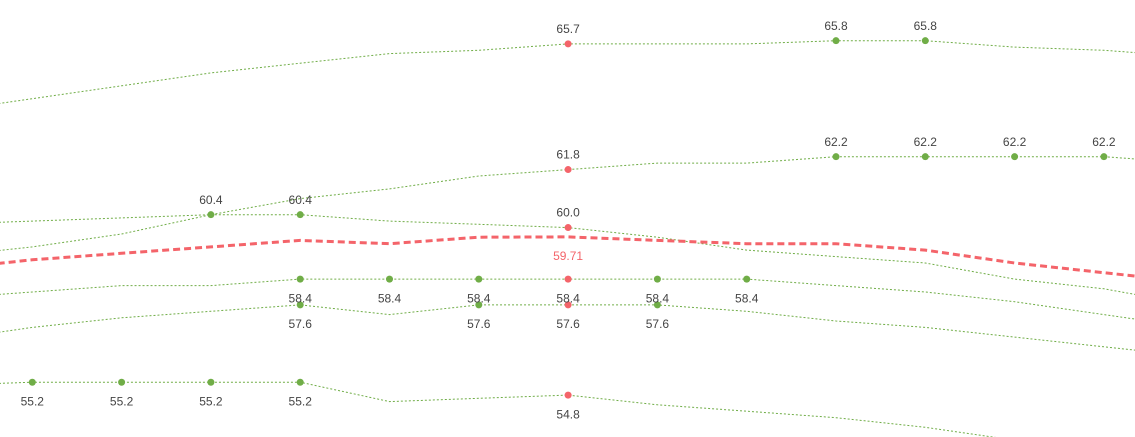 This screenshot has height=437, width=1135. What do you see at coordinates (568, 155) in the screenshot?
I see `data-label: 61.8` at bounding box center [568, 155].